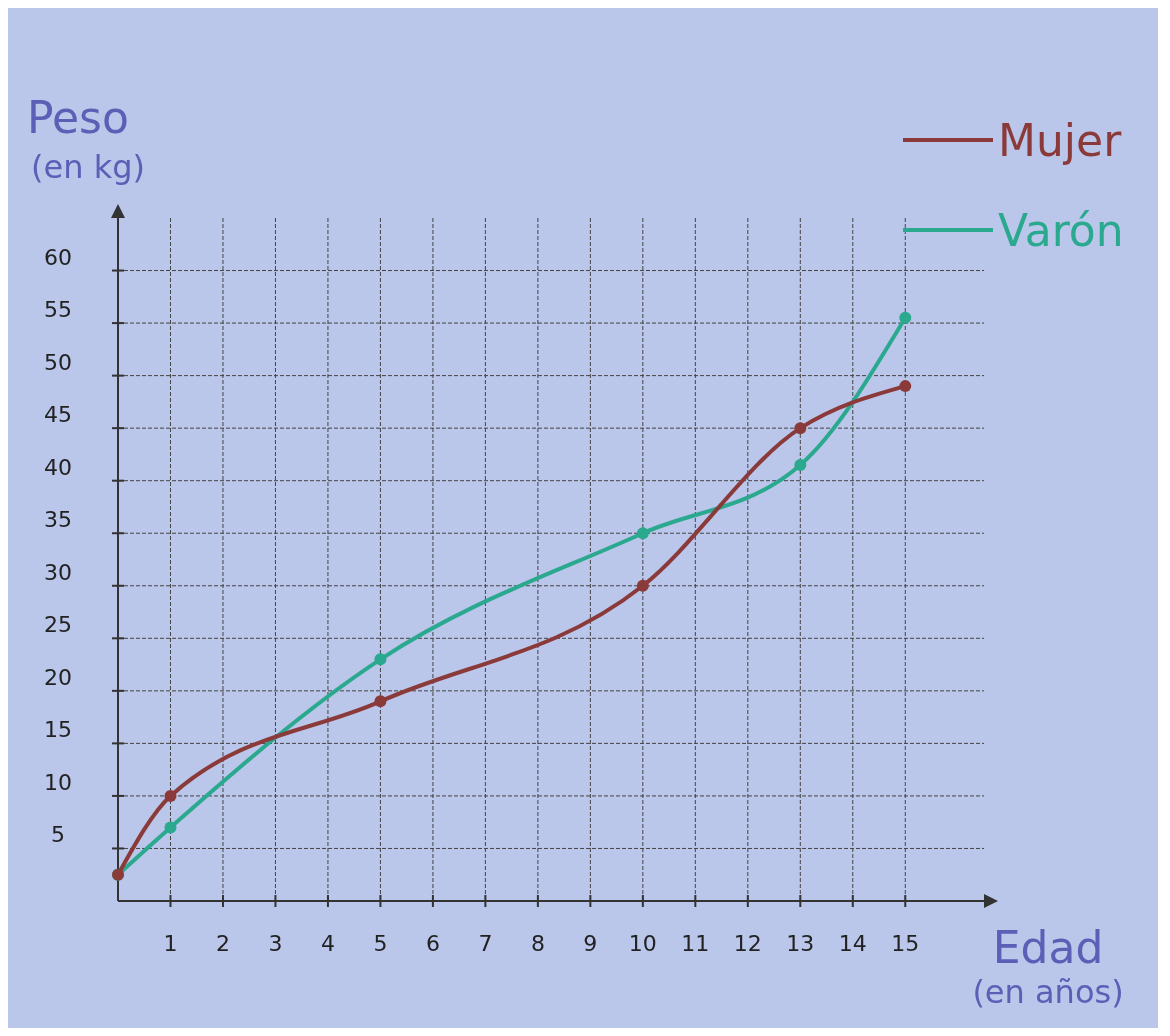  Describe the element at coordinates (590, 943) in the screenshot. I see `x-tick-label: 9` at that location.